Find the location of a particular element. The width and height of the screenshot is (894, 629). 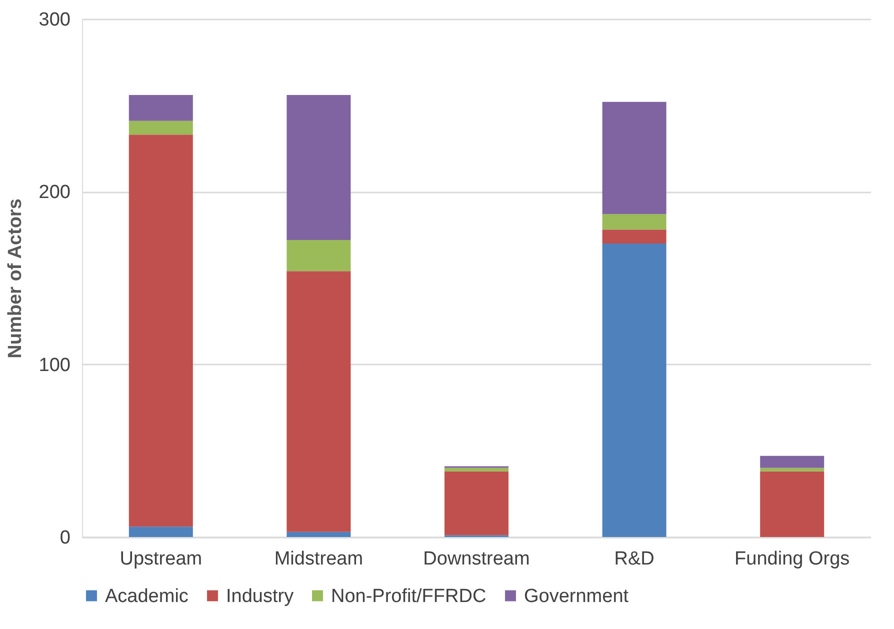

y-tick-label: 0 is located at coordinates (65, 538).